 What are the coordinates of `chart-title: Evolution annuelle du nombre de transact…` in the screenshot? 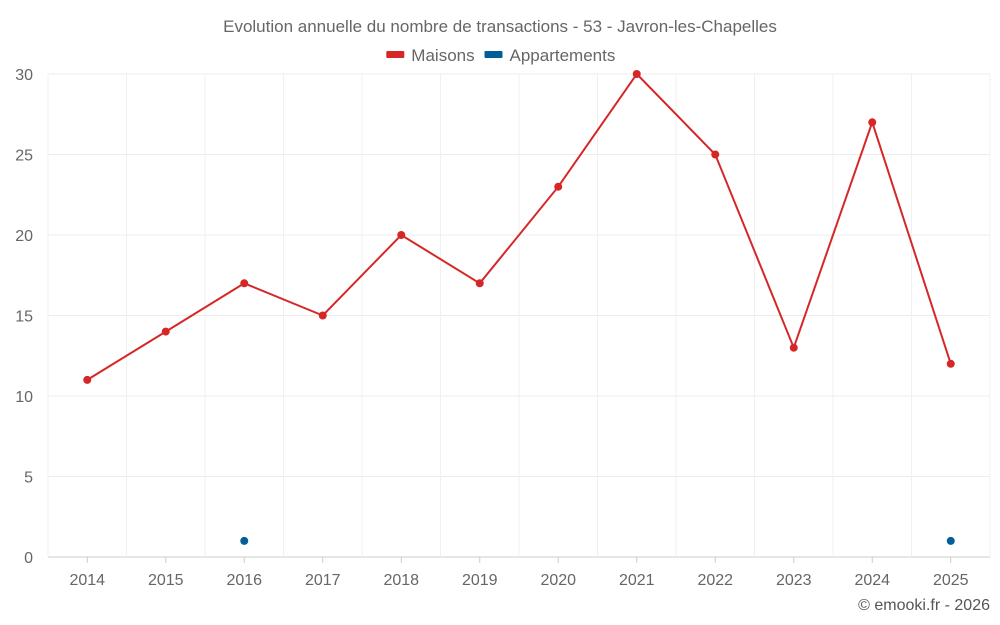 It's located at (500, 26).